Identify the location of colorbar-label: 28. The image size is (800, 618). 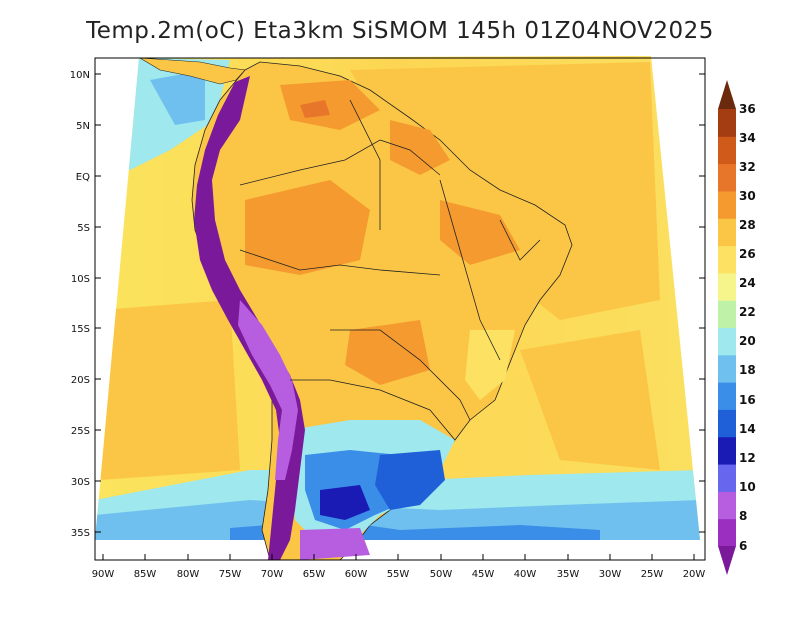
(747, 225).